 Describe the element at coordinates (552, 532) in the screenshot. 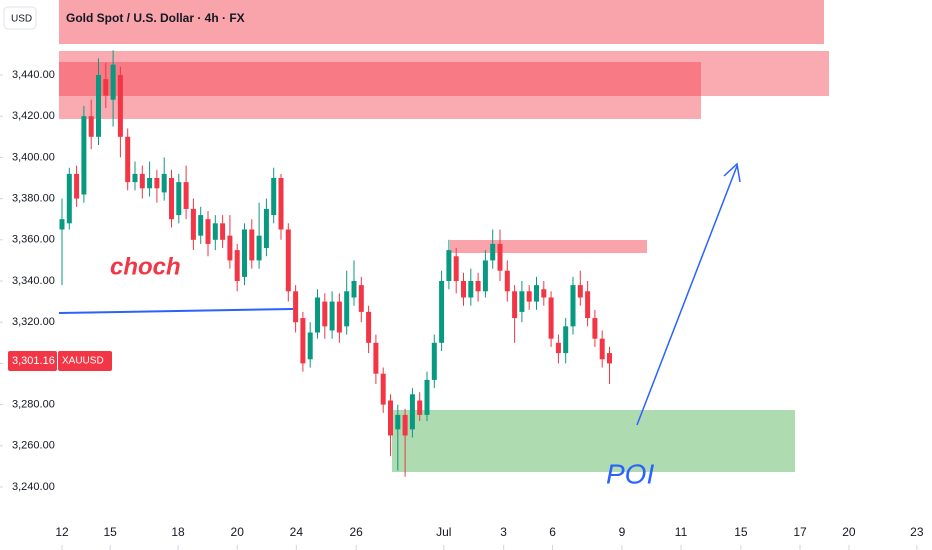

I see `x-tick-label: 6` at that location.